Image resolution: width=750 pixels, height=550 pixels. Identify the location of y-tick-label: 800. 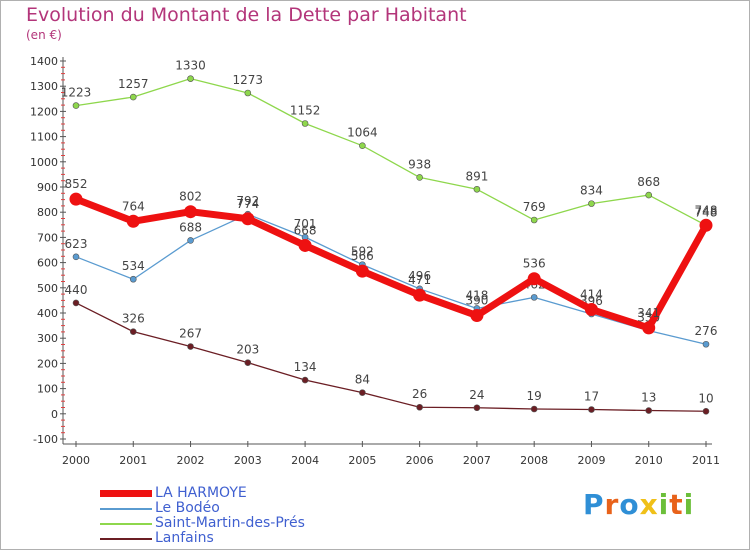
(47, 212).